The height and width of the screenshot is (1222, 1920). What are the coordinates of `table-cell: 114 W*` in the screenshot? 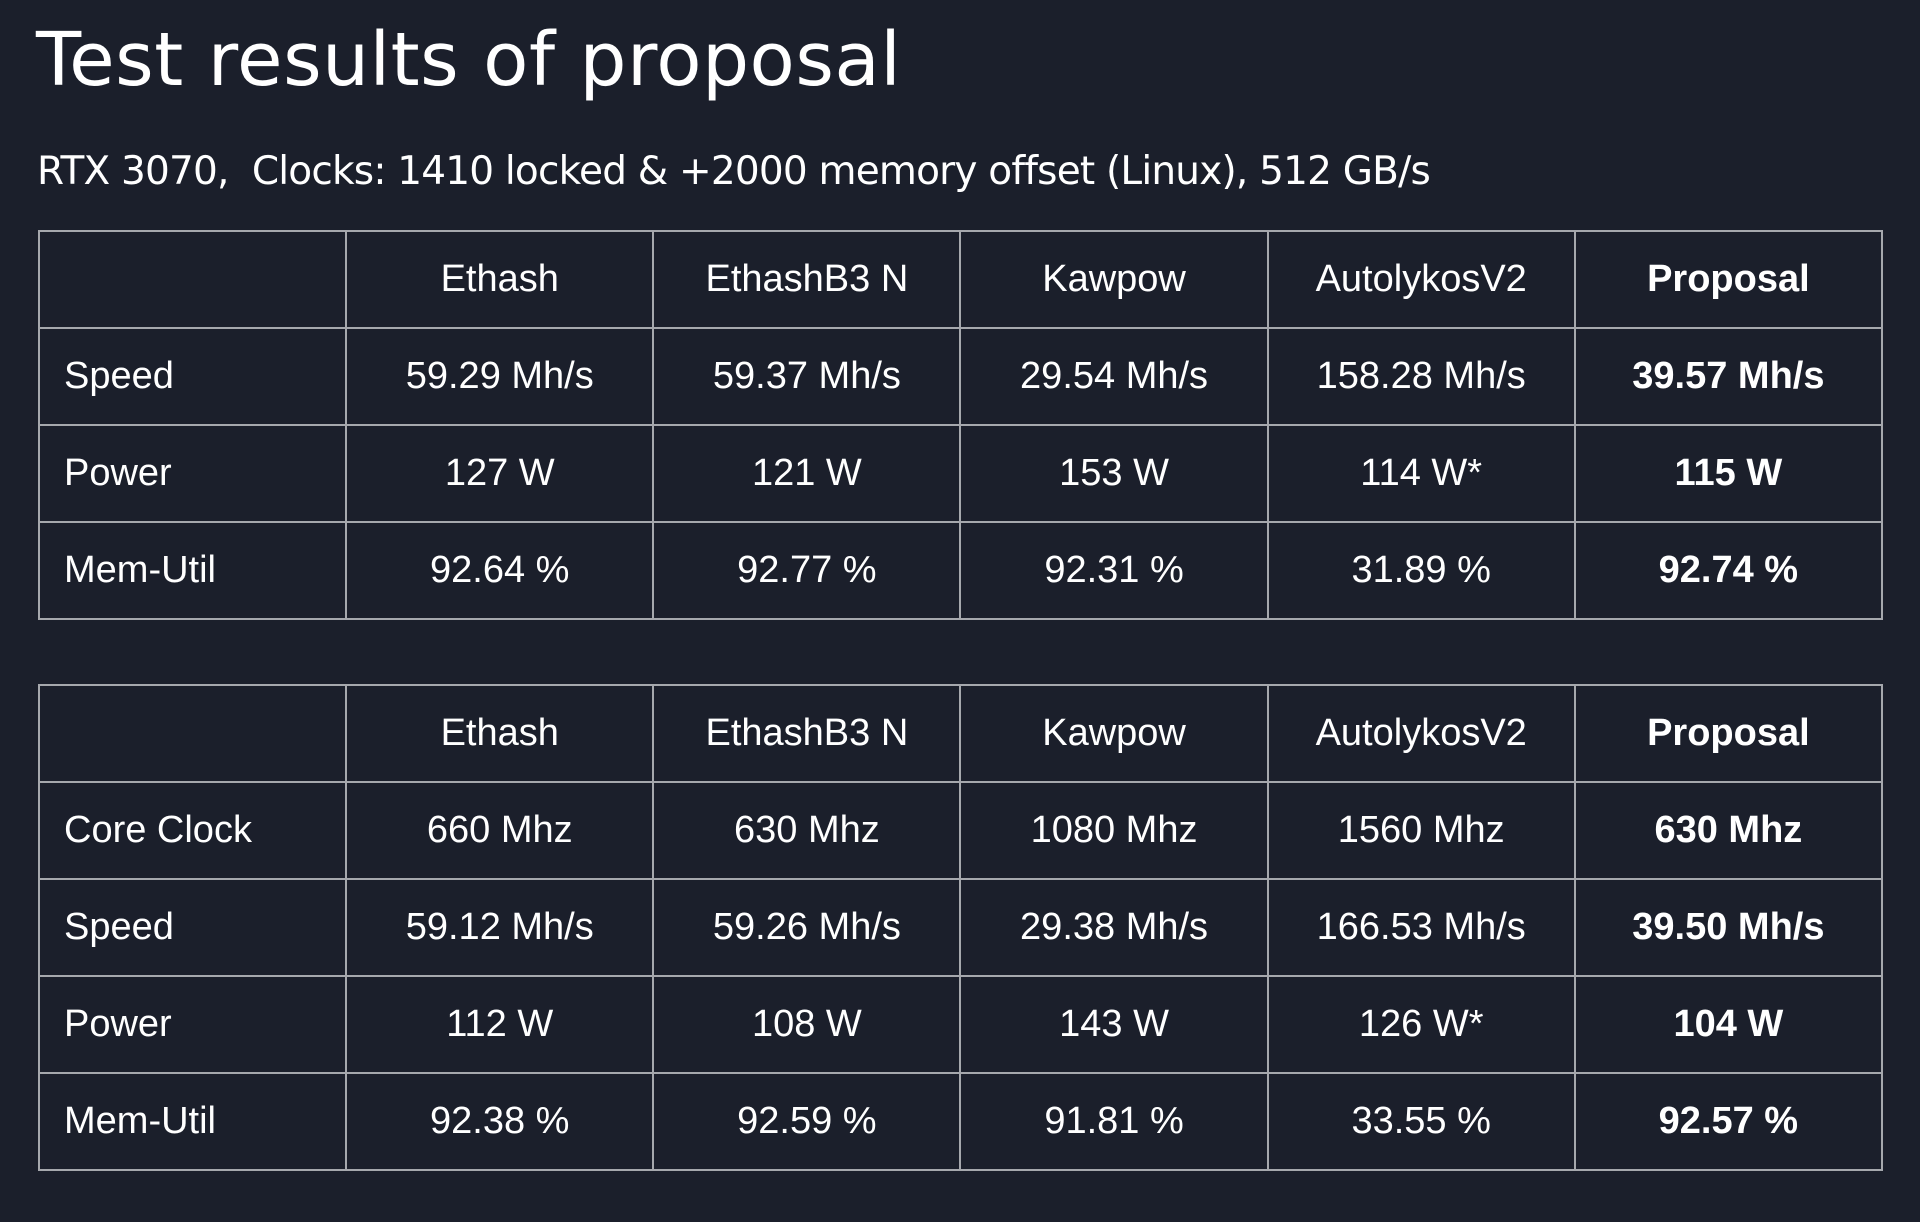 It's located at (1421, 473).